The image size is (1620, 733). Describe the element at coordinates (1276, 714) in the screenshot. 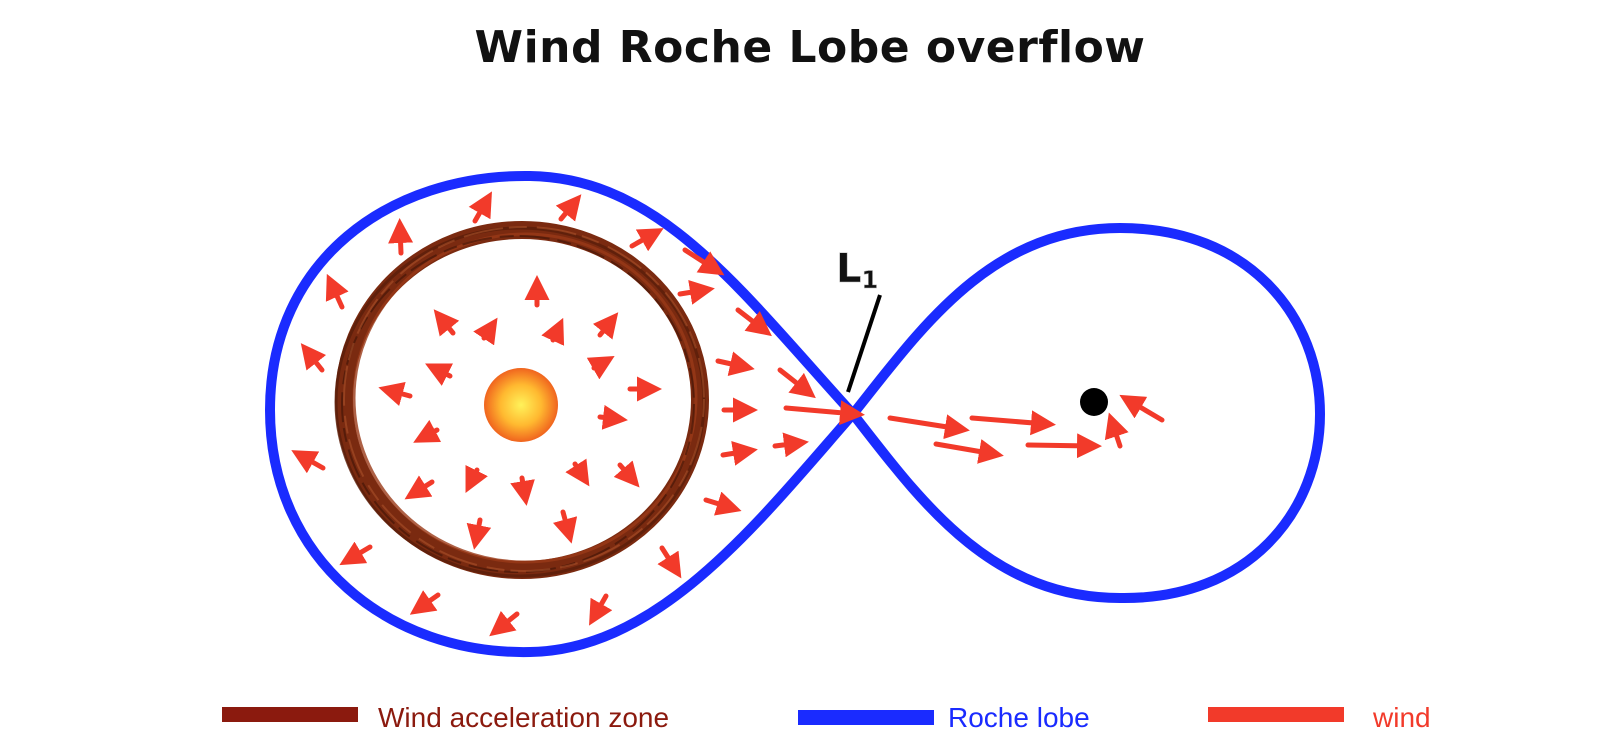

I see `legend-swatch-wind` at that location.